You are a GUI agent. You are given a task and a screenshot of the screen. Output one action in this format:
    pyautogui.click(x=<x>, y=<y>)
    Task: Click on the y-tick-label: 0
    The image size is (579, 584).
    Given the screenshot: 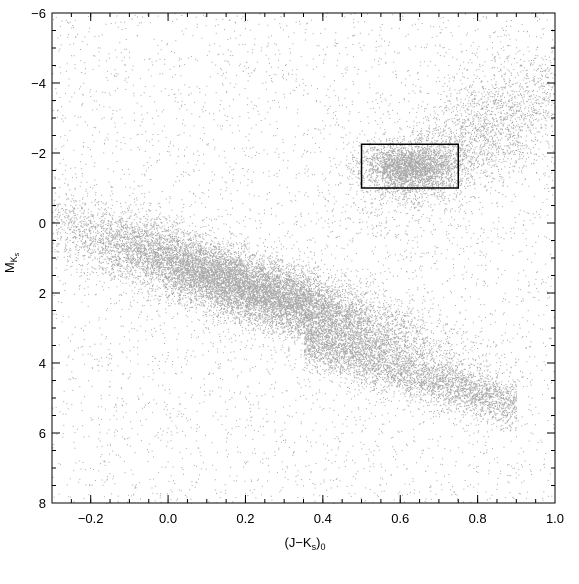 What is the action you would take?
    pyautogui.click(x=42, y=223)
    